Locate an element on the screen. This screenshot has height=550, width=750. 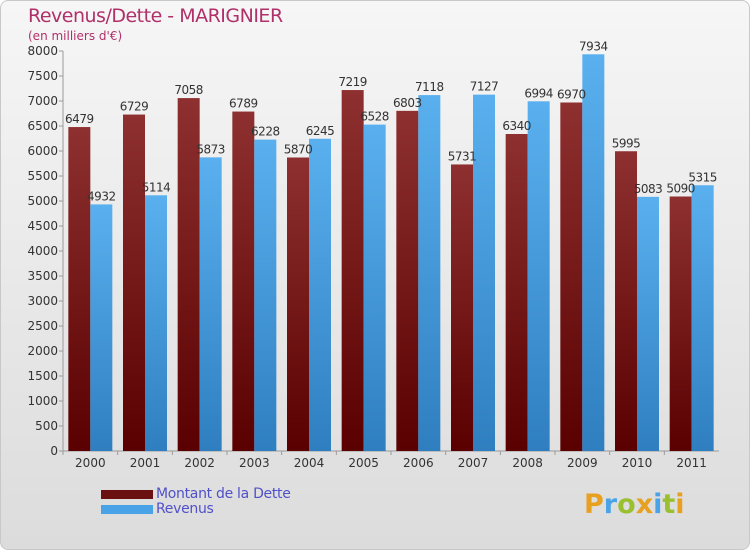
x-tick-label: 2005 is located at coordinates (363, 463).